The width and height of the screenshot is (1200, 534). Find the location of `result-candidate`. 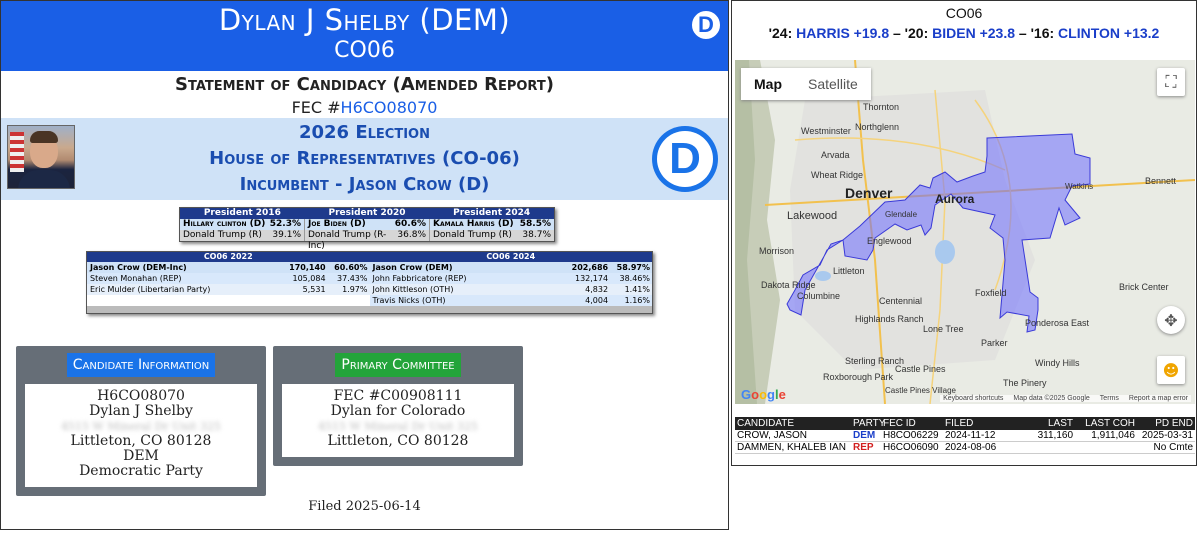

result-candidate is located at coordinates (175, 300).